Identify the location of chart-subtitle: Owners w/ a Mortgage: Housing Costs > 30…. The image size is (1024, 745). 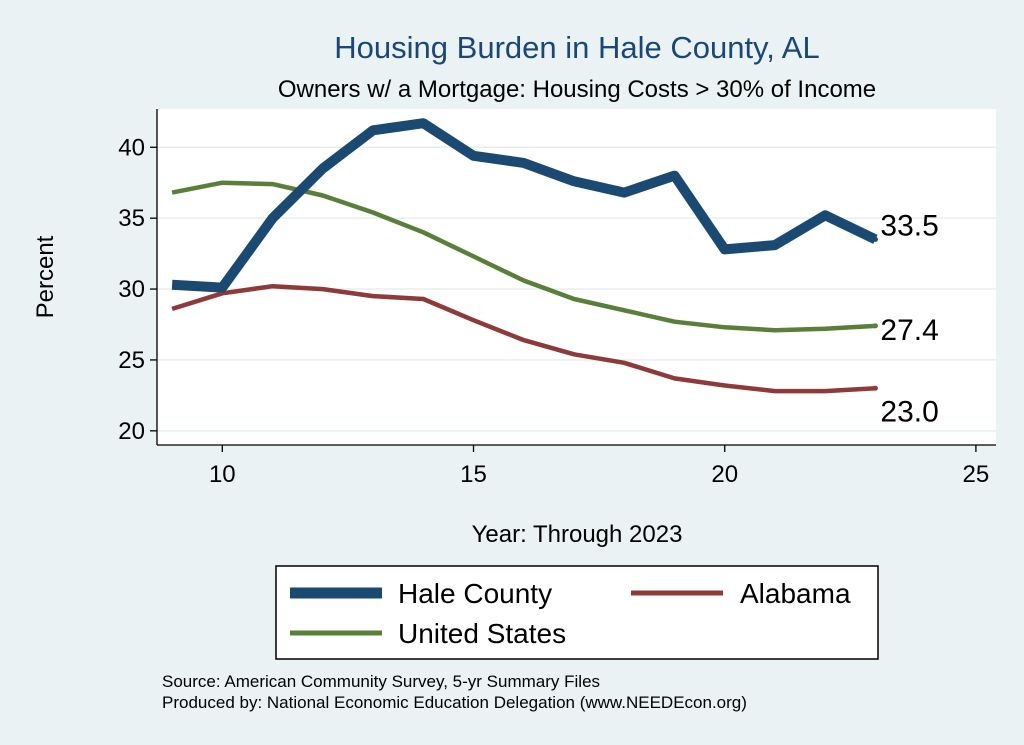
(577, 89).